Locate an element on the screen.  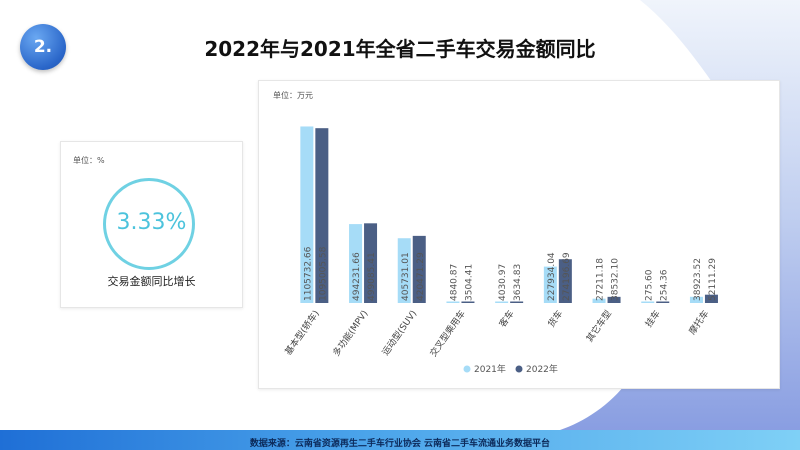
bar-data-label: 227934.04 is located at coordinates (552, 276).